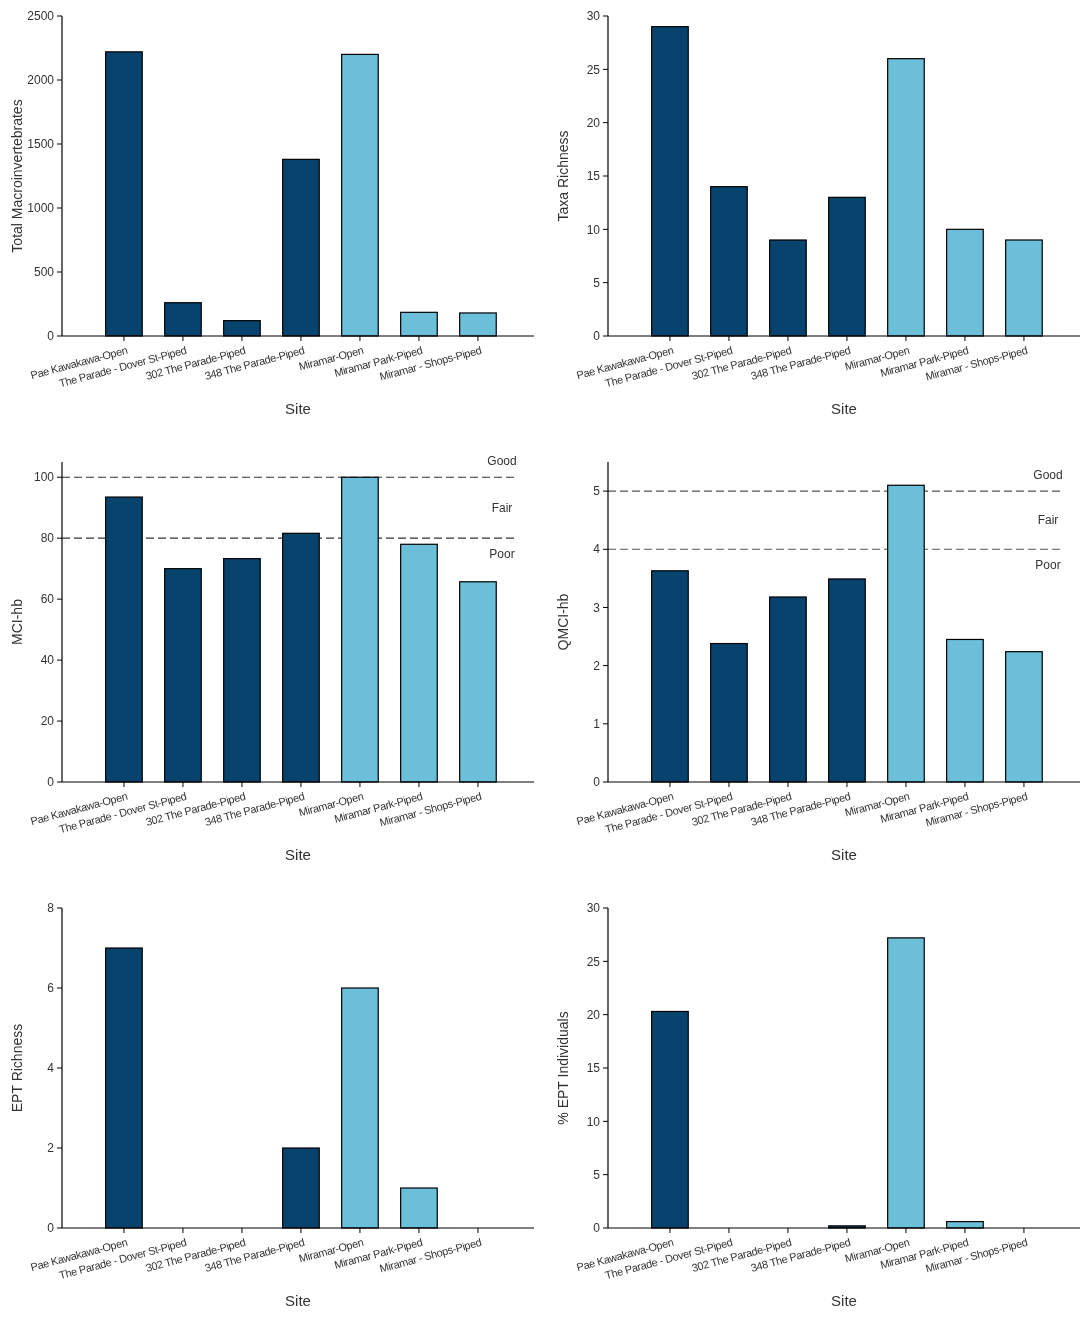 Image resolution: width=1092 pixels, height=1331 pixels. What do you see at coordinates (41, 16) in the screenshot?
I see `y-tick-label: 2500` at bounding box center [41, 16].